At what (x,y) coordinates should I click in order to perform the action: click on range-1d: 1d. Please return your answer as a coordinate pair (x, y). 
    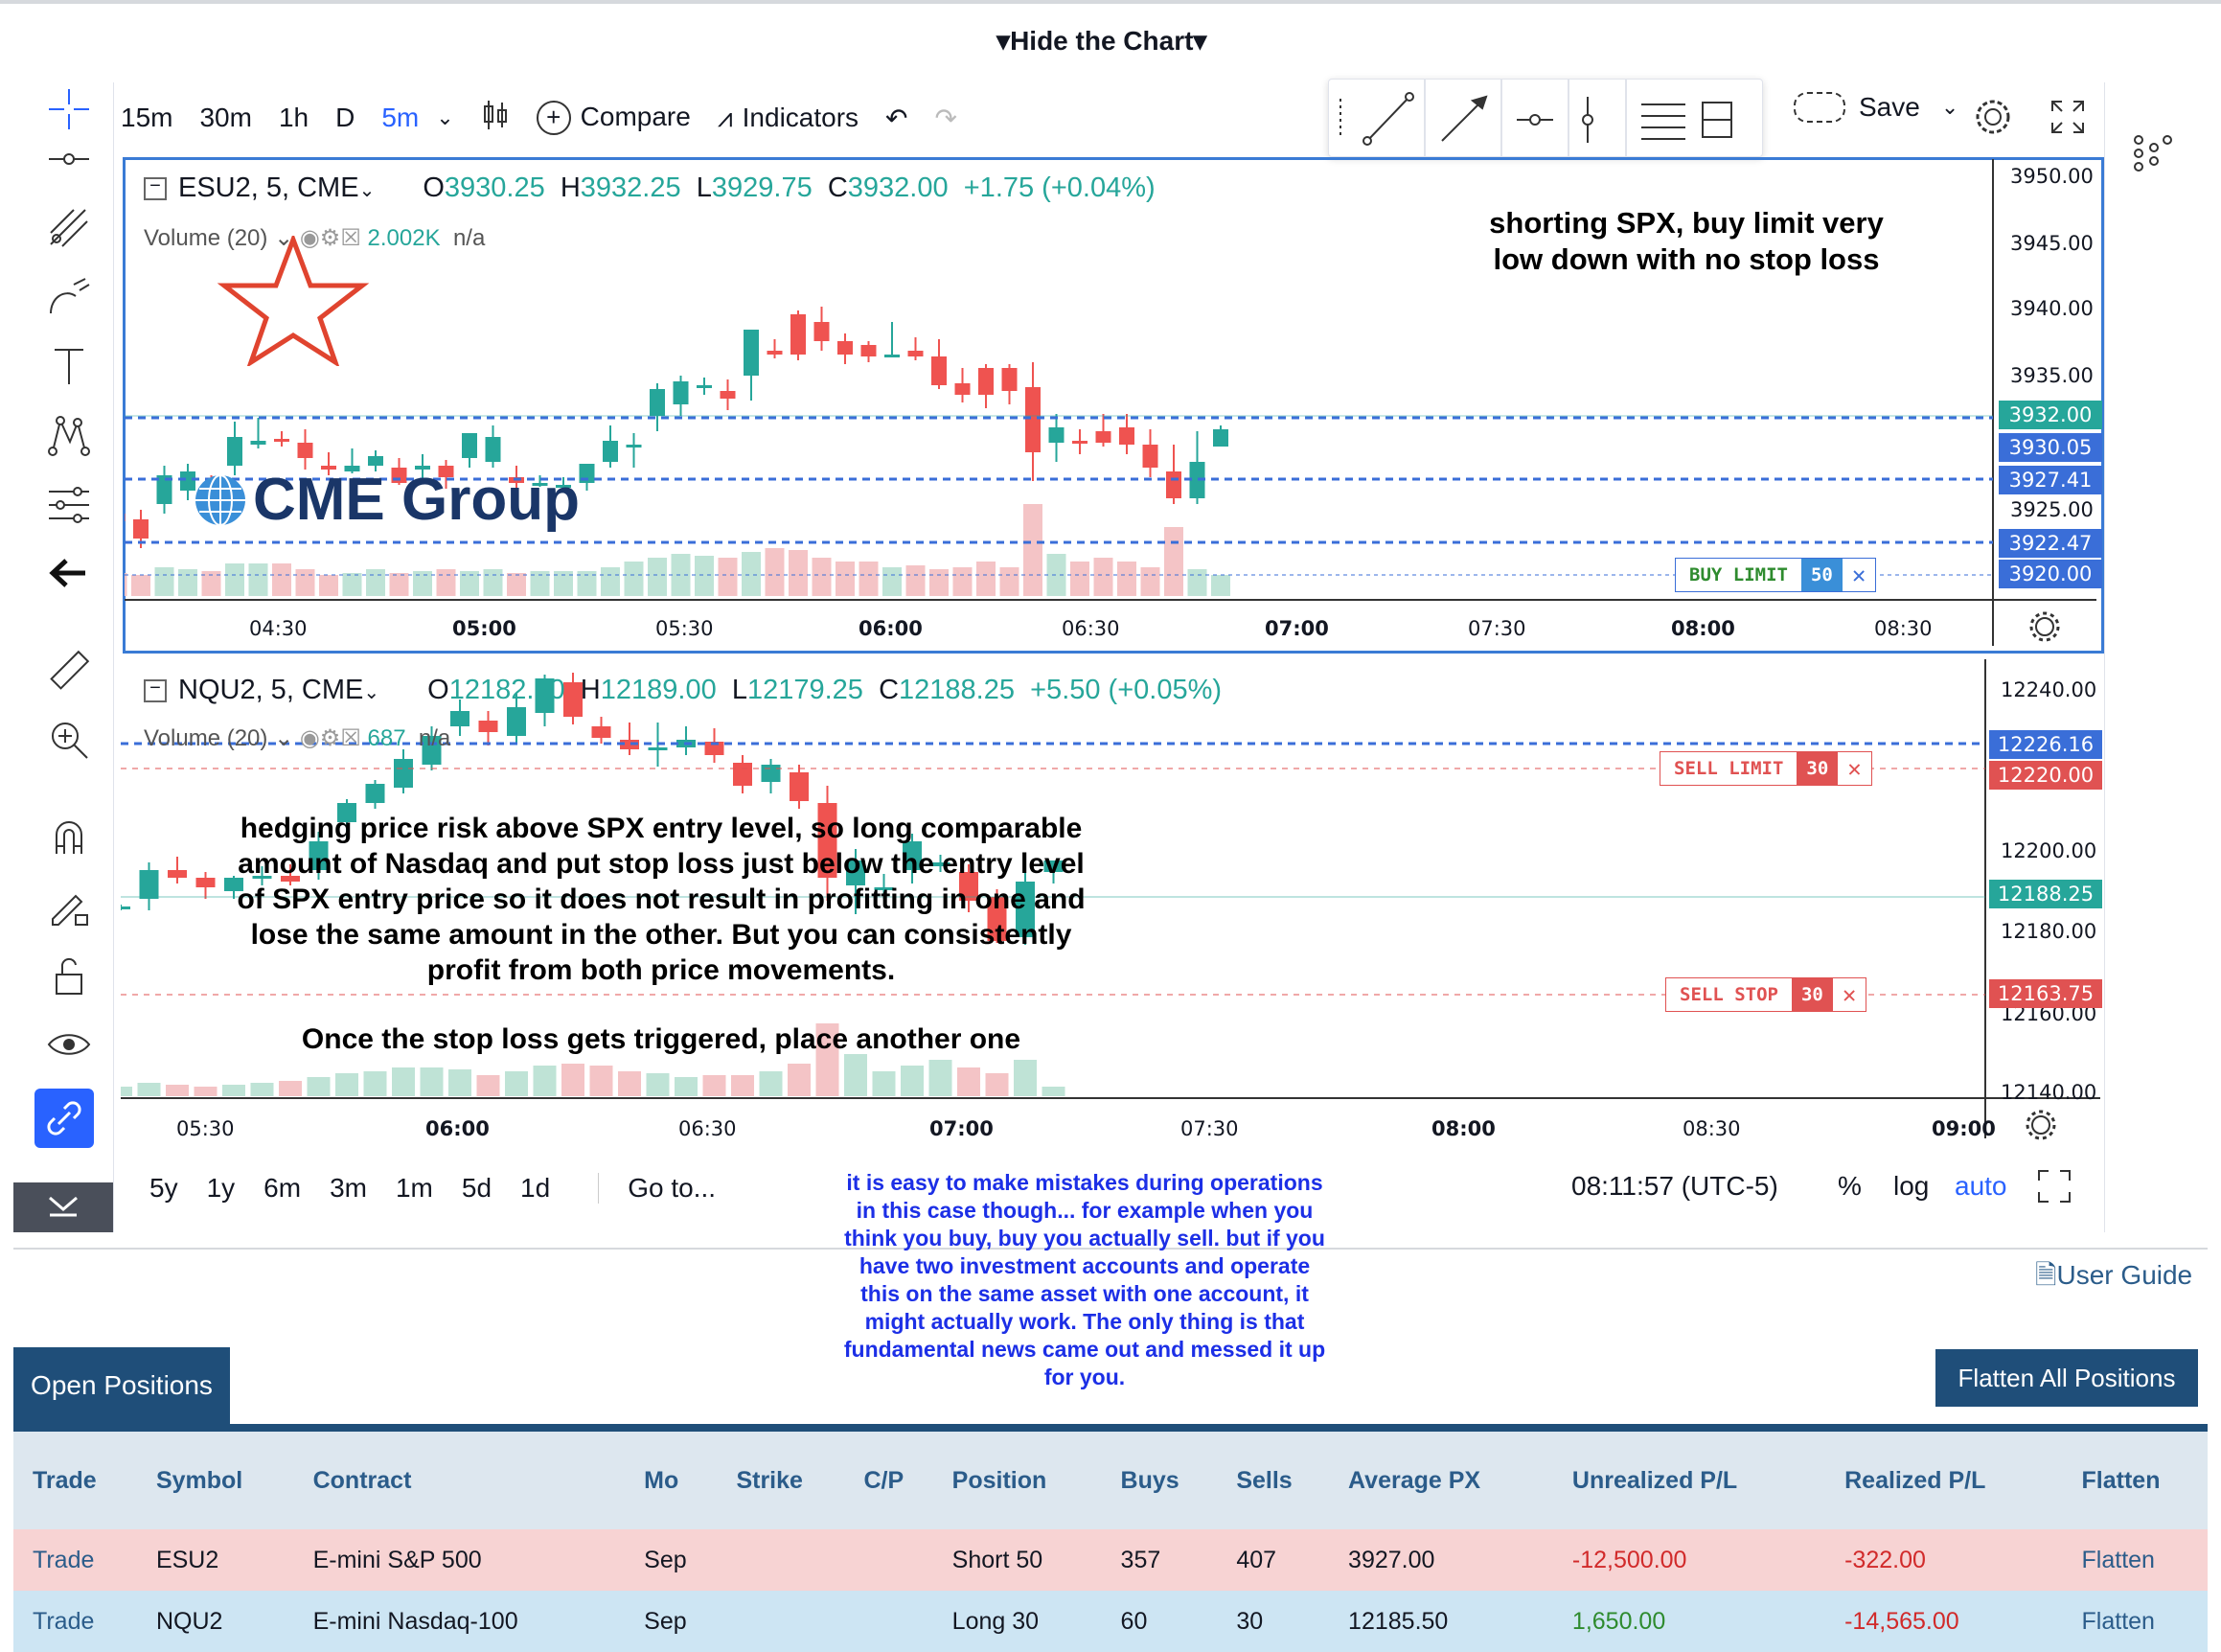
    Looking at the image, I should click on (535, 1188).